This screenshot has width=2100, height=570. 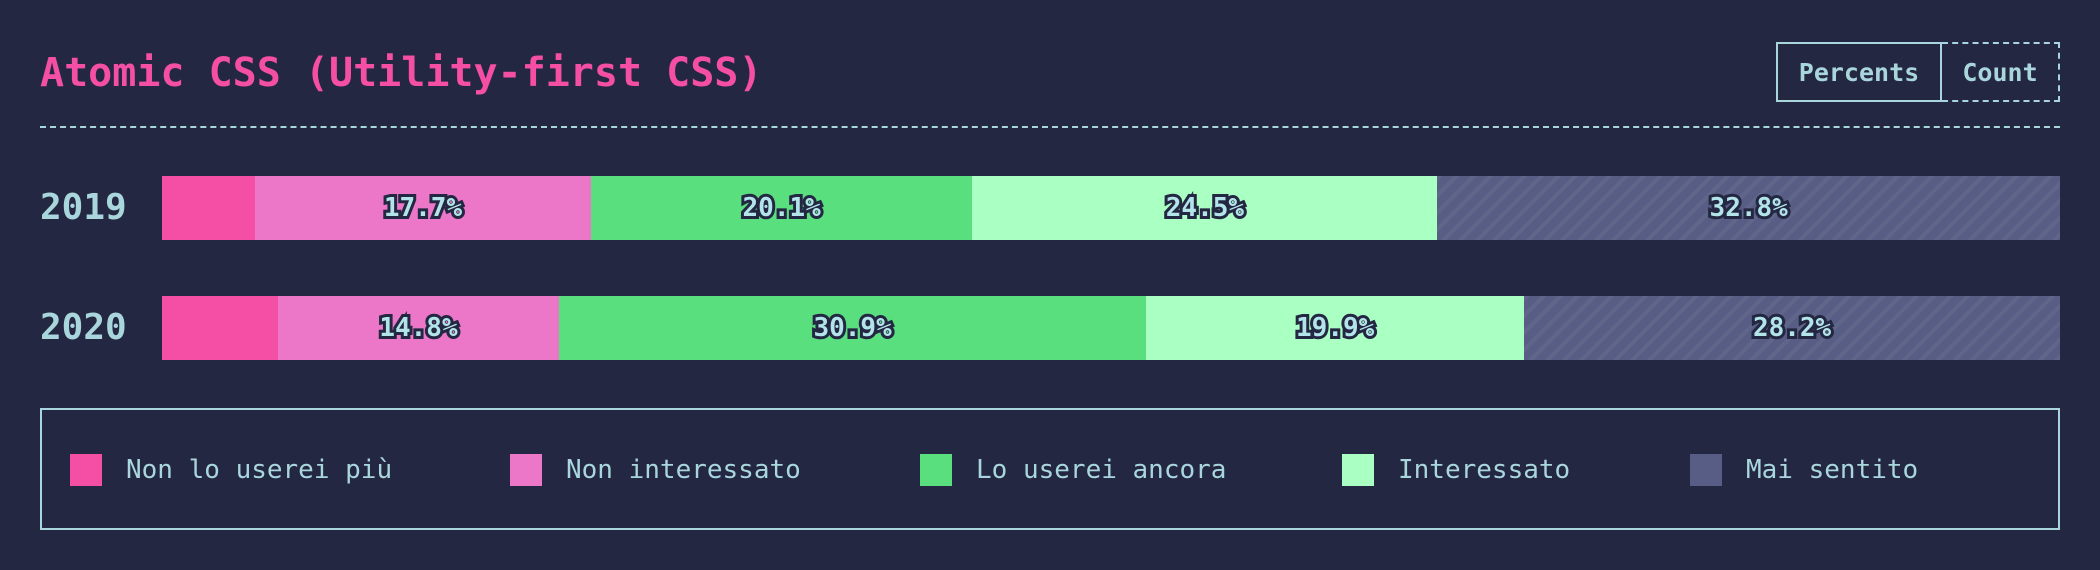 I want to click on percents-button: Percents, so click(x=1859, y=72).